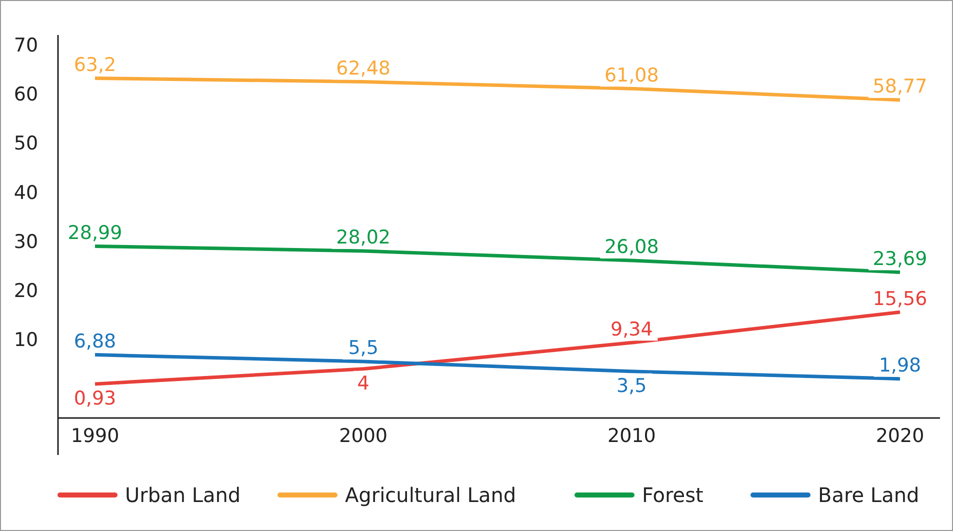 The image size is (953, 531). Describe the element at coordinates (26, 241) in the screenshot. I see `y-tick-label: 30` at that location.